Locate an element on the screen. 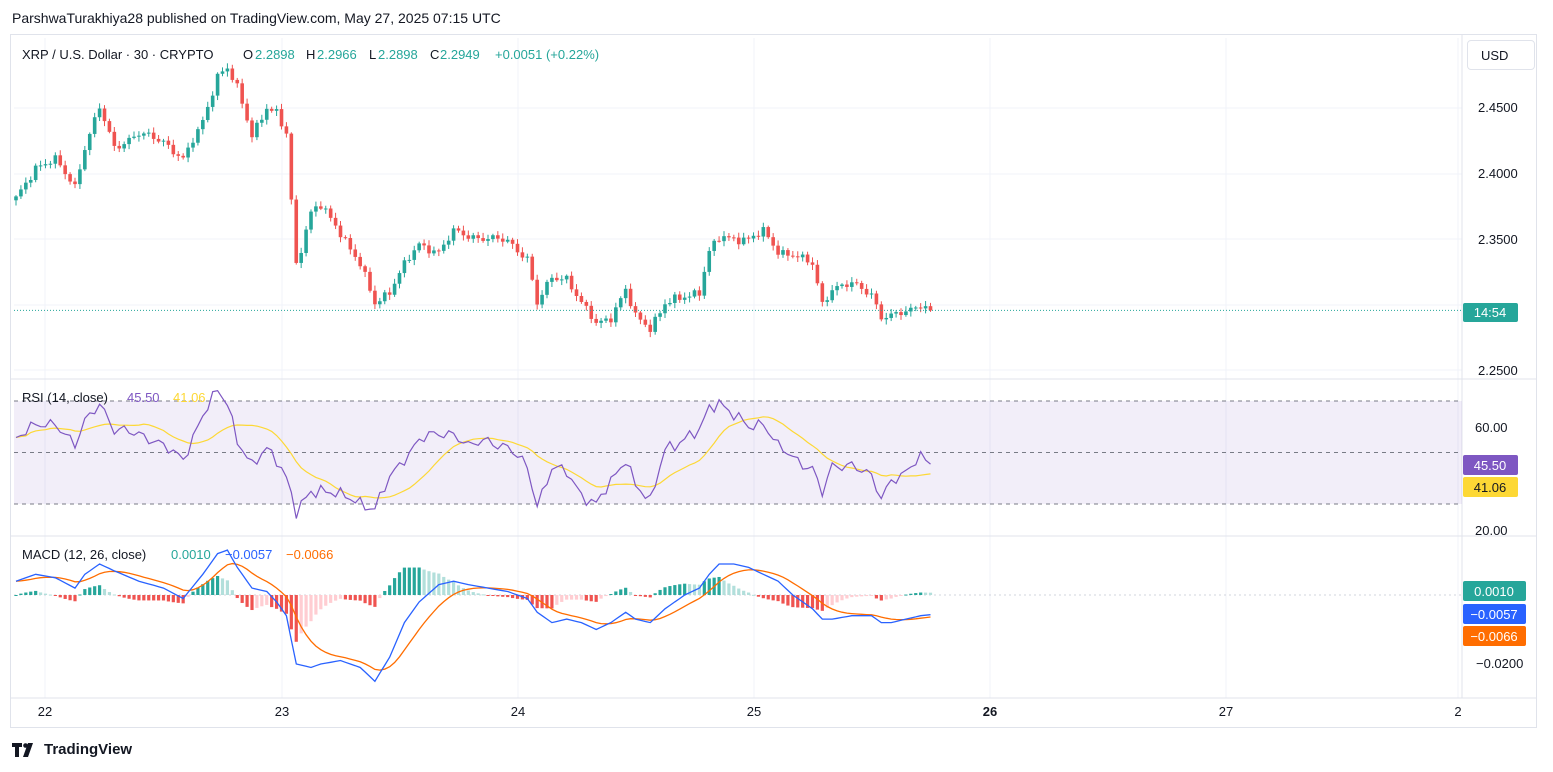 The image size is (1553, 772). tradingview-logo-icon is located at coordinates (22, 749).